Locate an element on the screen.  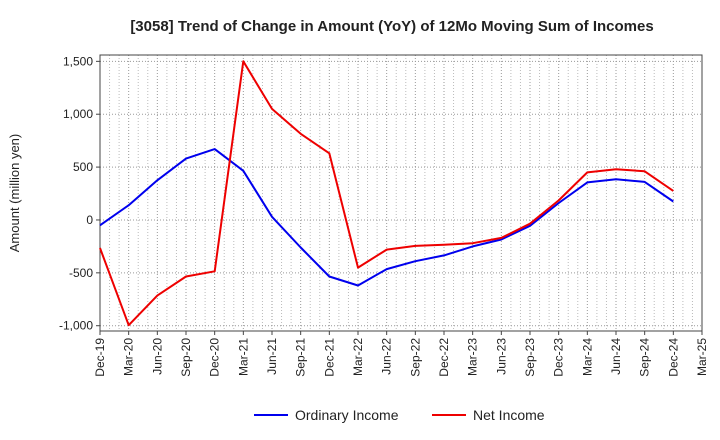
x-tick-label: Mar-24 is located at coordinates (587, 357).